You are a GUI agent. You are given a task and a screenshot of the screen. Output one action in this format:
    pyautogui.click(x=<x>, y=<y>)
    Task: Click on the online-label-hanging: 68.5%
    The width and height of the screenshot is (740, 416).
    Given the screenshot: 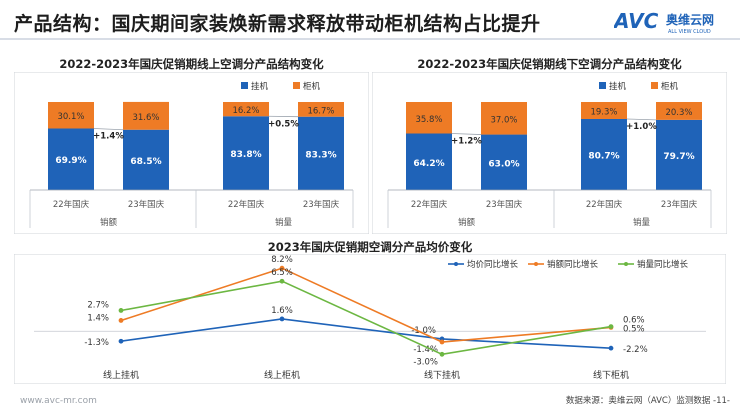 What is the action you would take?
    pyautogui.click(x=145, y=162)
    